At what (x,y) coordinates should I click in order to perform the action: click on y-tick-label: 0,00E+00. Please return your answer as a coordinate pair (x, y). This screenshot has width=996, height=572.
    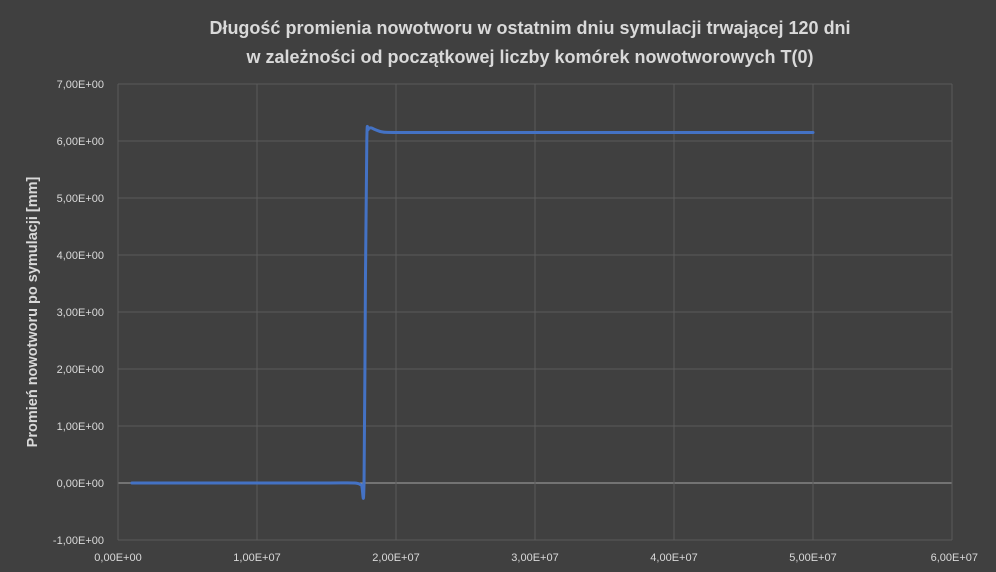
    Looking at the image, I should click on (80, 484).